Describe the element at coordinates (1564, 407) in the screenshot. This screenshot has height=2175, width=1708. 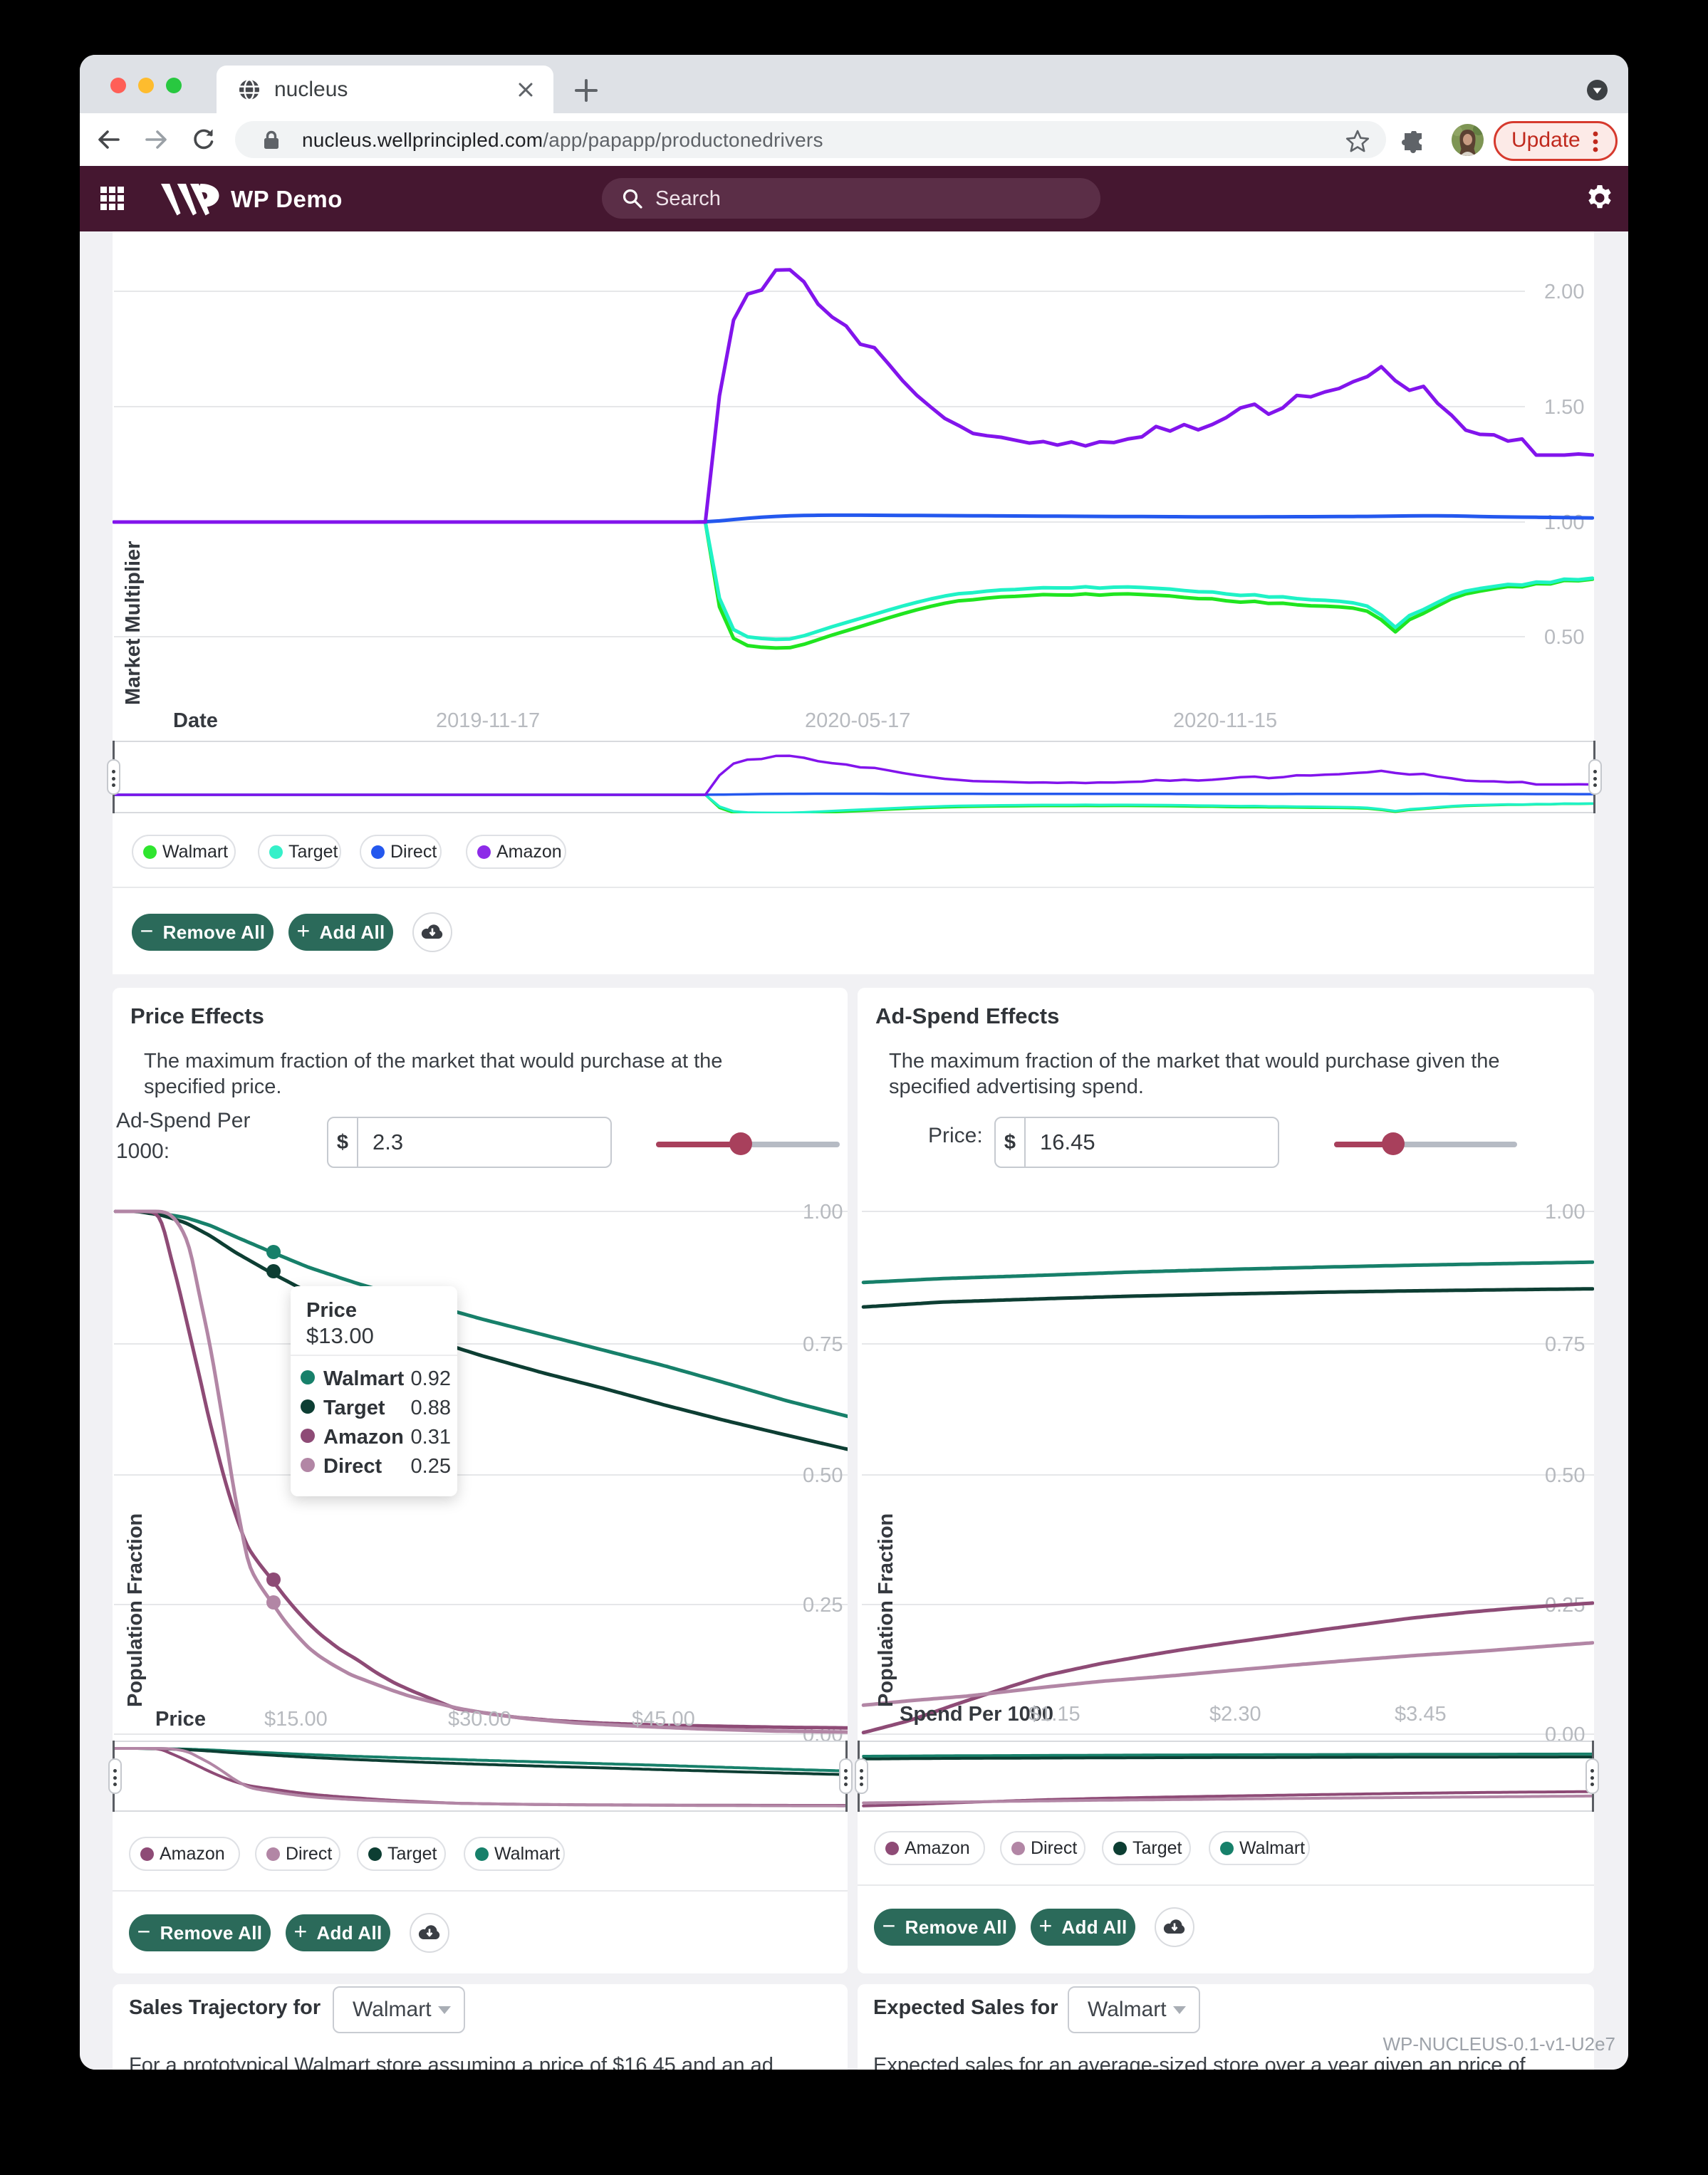
I see `svg-text: 1.50` at that location.